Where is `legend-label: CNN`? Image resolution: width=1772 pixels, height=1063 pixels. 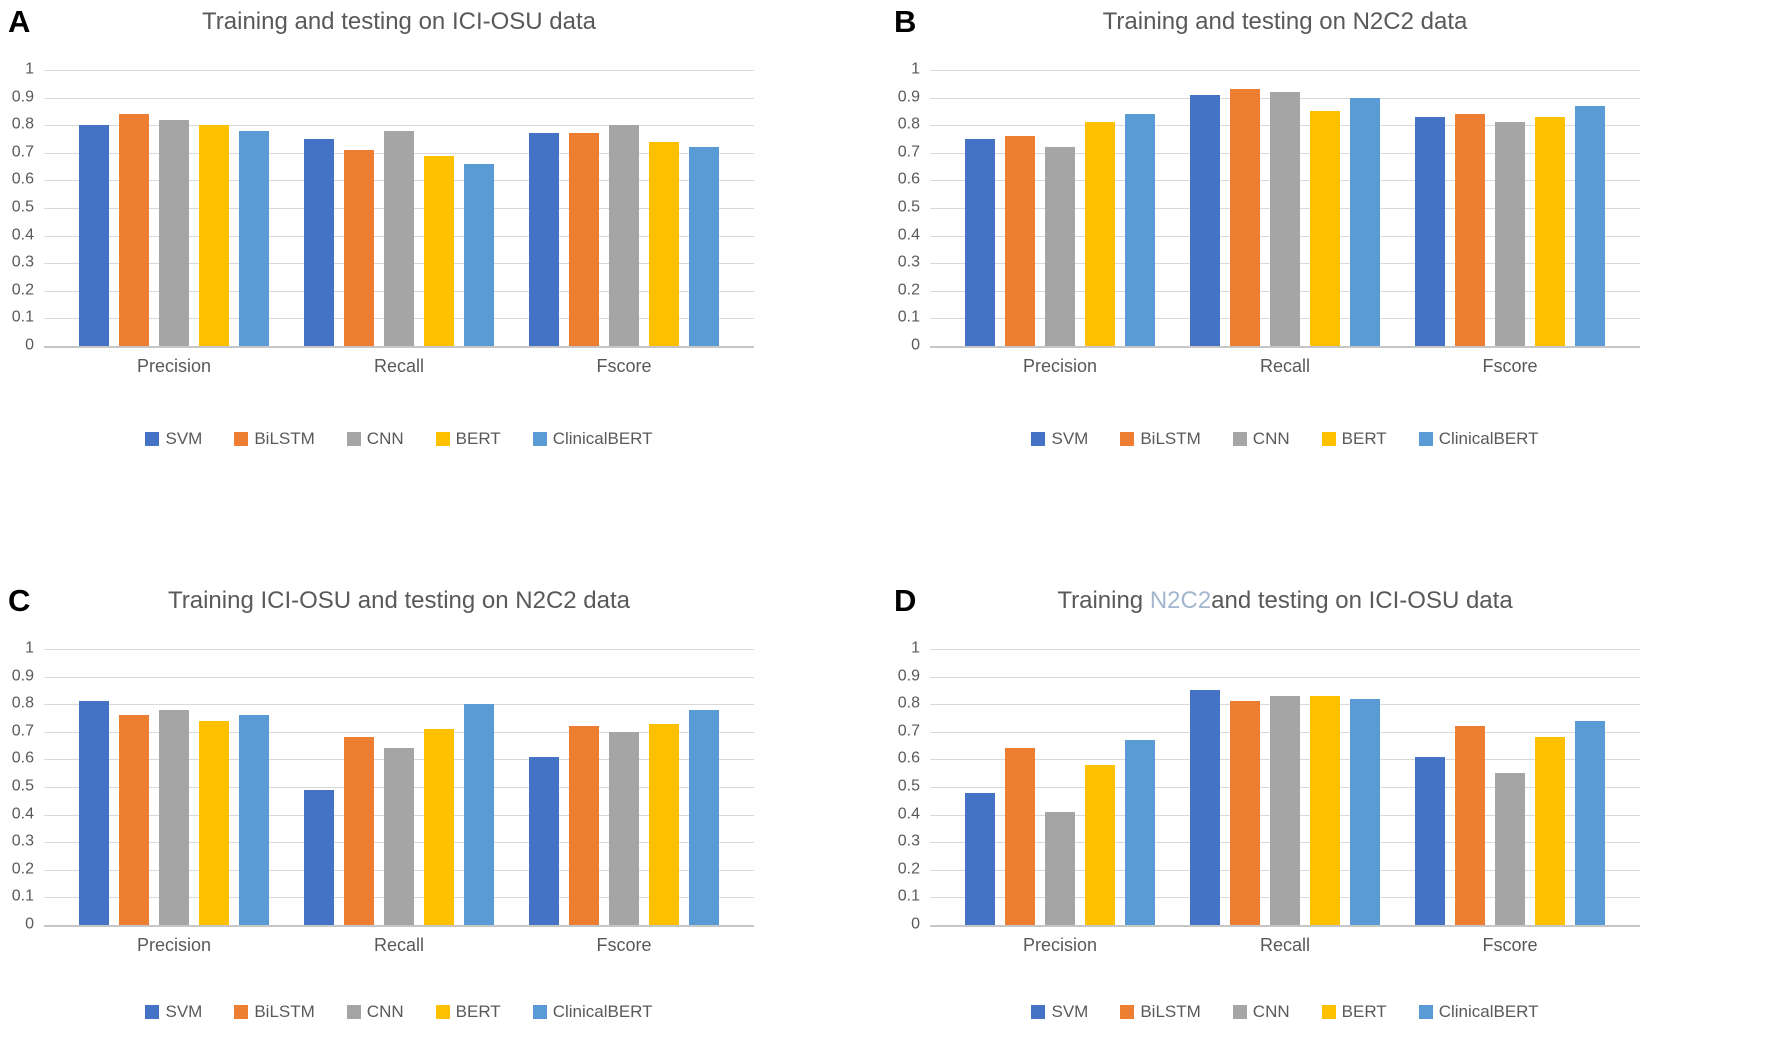
legend-label: CNN is located at coordinates (1271, 1011).